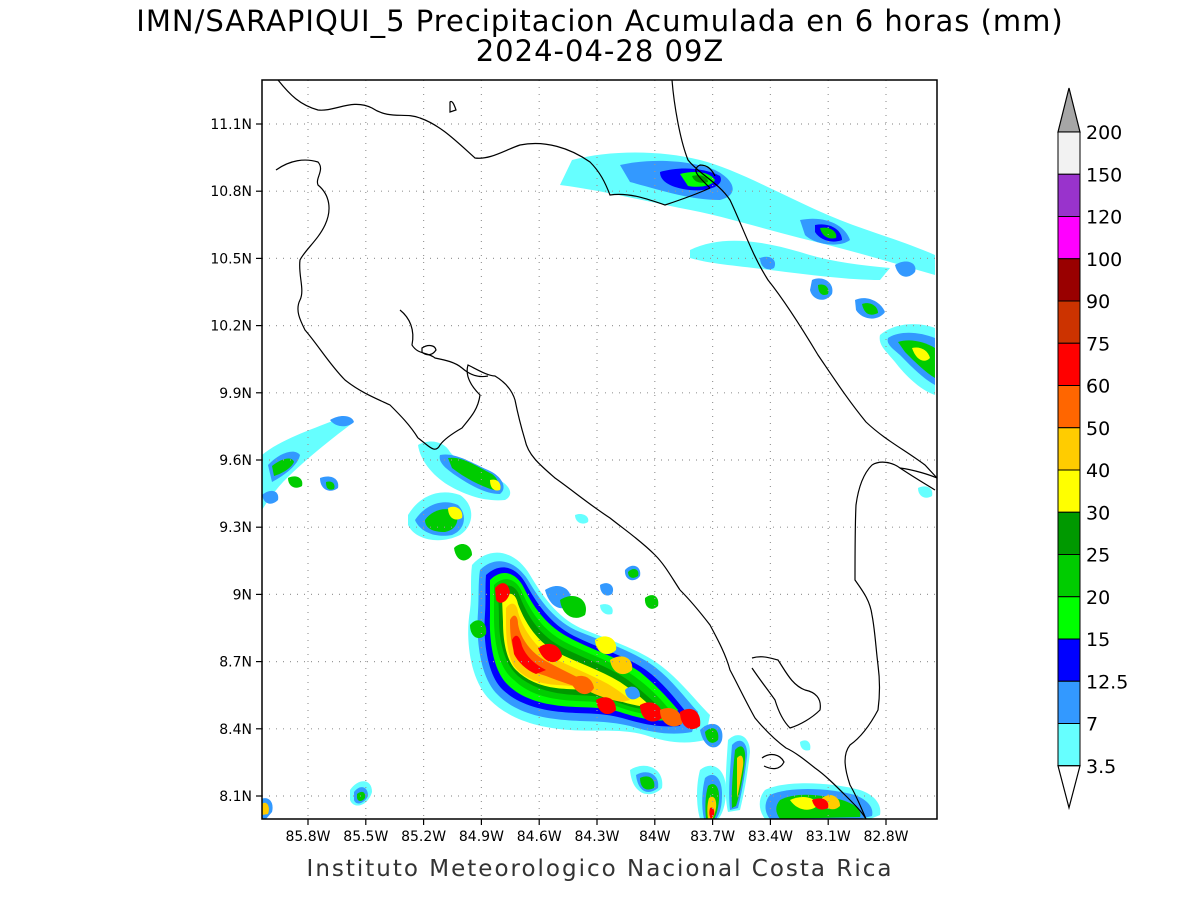 The height and width of the screenshot is (900, 1200). What do you see at coordinates (705, 176) in the screenshot?
I see `san-juan-river-border` at bounding box center [705, 176].